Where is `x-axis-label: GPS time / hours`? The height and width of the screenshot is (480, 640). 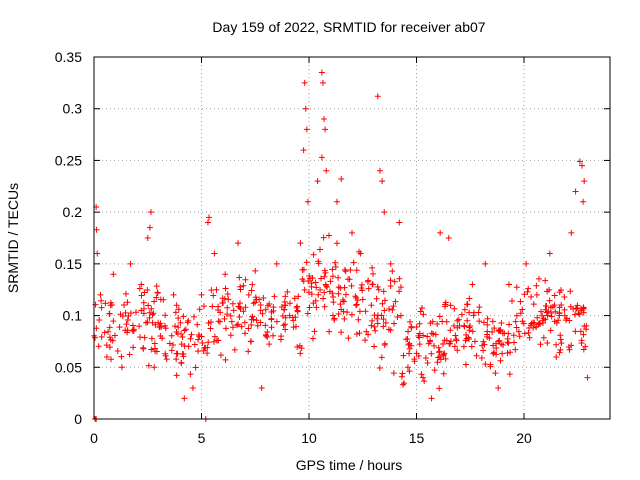 x-axis-label: GPS time / hours is located at coordinates (349, 465).